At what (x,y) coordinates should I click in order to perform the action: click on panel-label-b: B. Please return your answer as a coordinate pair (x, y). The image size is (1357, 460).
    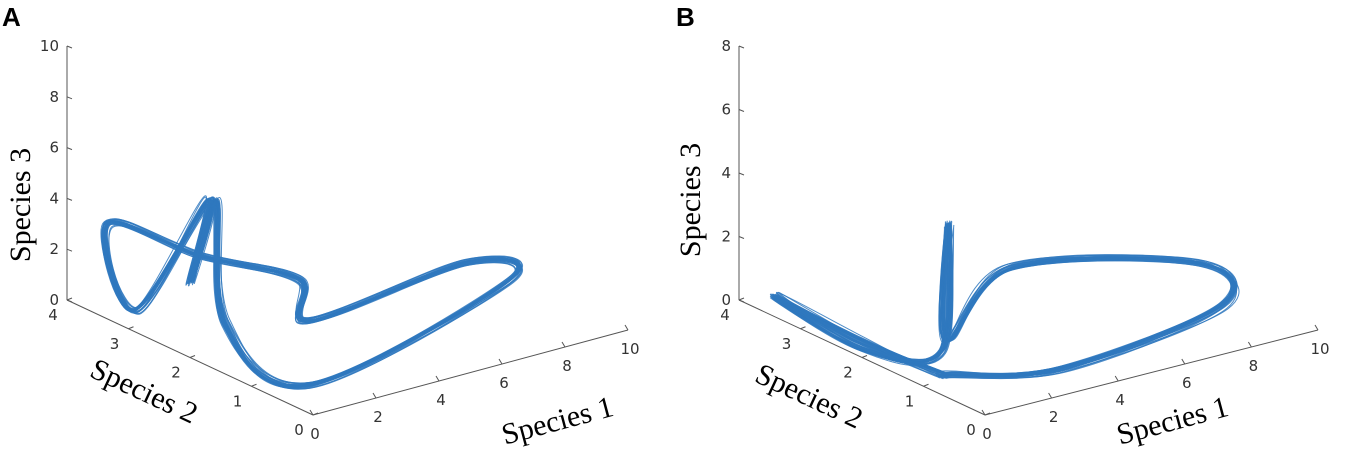
    Looking at the image, I should click on (685, 17).